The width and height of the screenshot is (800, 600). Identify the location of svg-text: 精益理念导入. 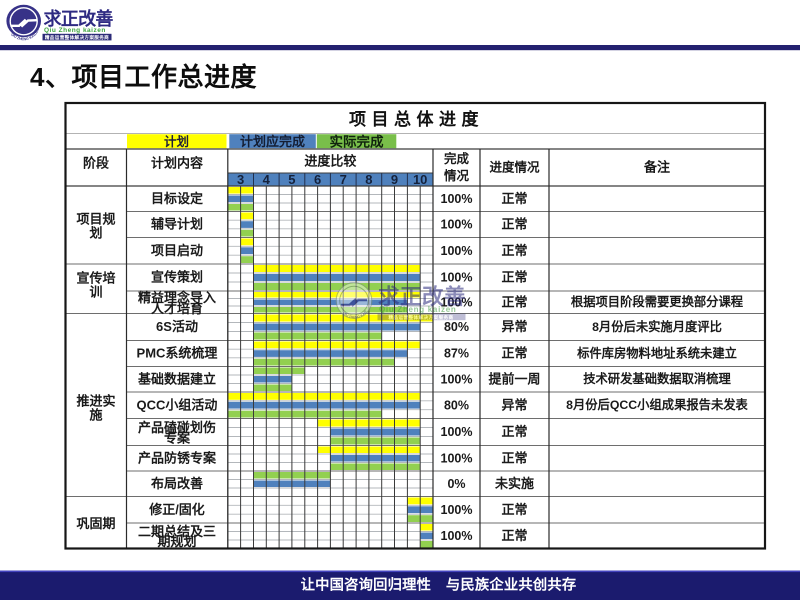
(177, 297).